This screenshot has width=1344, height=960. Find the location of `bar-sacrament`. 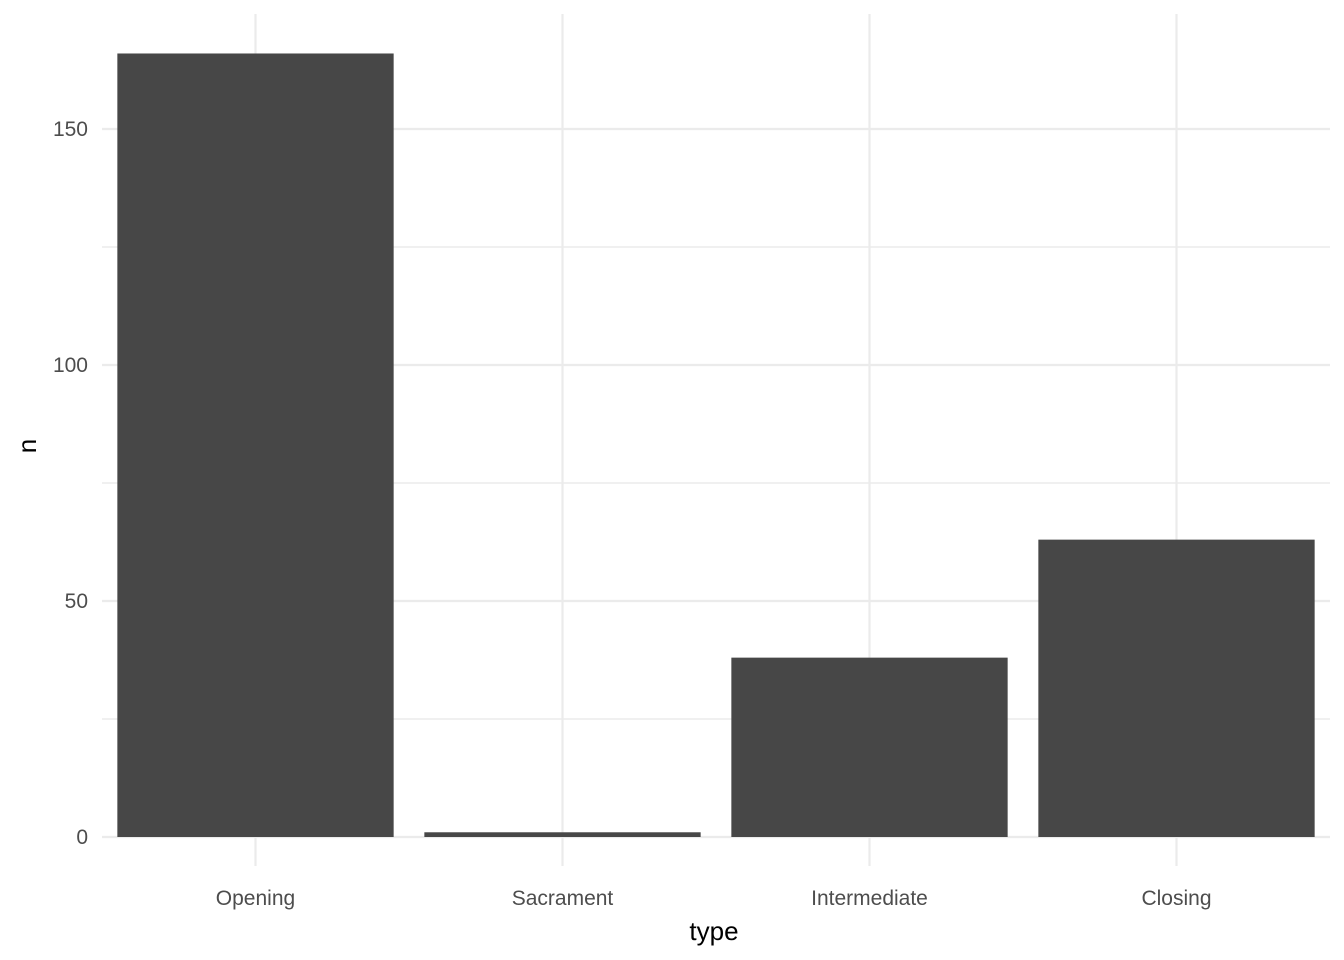

bar-sacrament is located at coordinates (562, 834).